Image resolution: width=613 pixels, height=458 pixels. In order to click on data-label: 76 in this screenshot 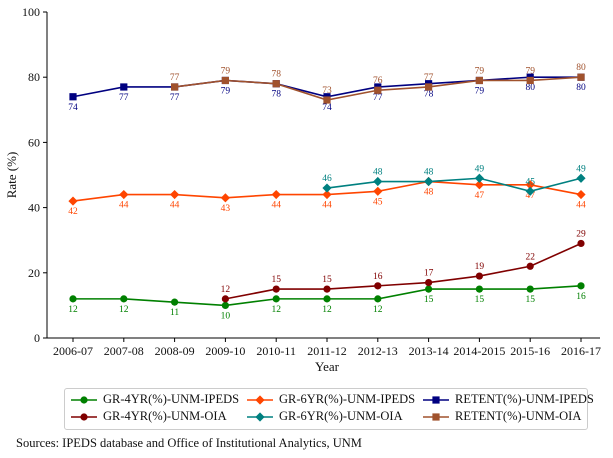, I will do `click(378, 81)`.